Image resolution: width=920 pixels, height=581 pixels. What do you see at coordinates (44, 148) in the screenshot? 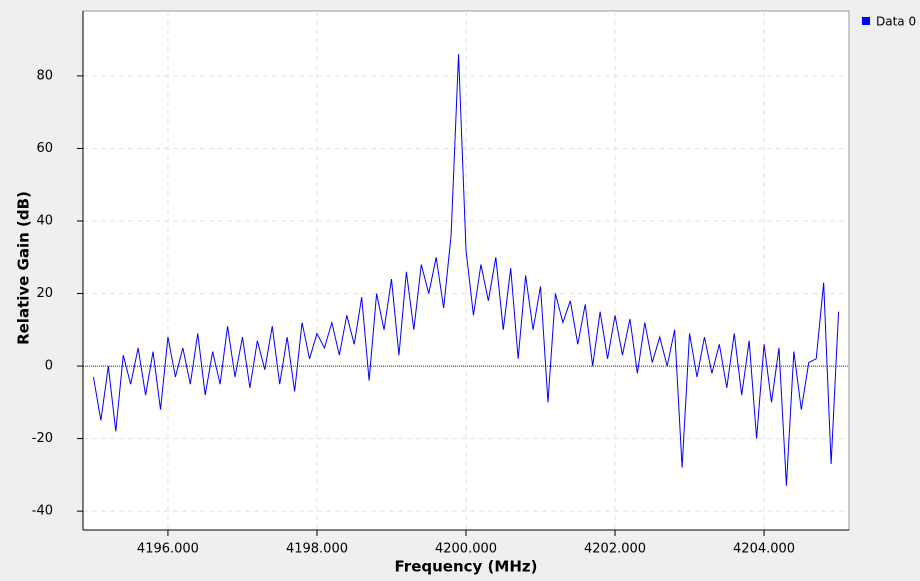
I see `y-tick-label: 60` at bounding box center [44, 148].